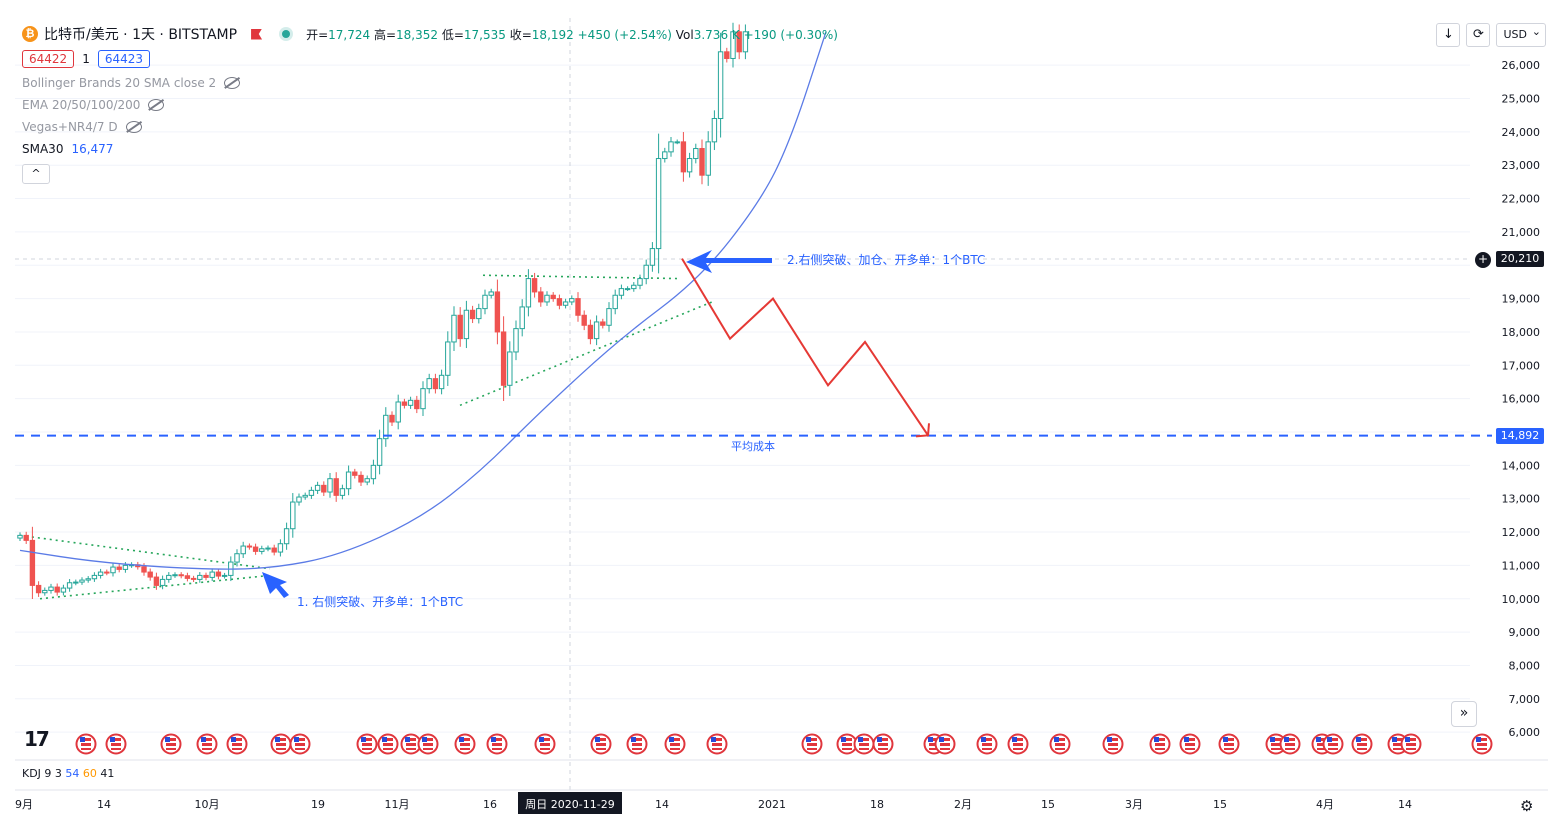 The height and width of the screenshot is (839, 1558). Describe the element at coordinates (713, 804) in the screenshot. I see `time-axis: 9月 14 10月 19 11月 16 14 2021 18 2月 15 3月 15 4月 14` at that location.